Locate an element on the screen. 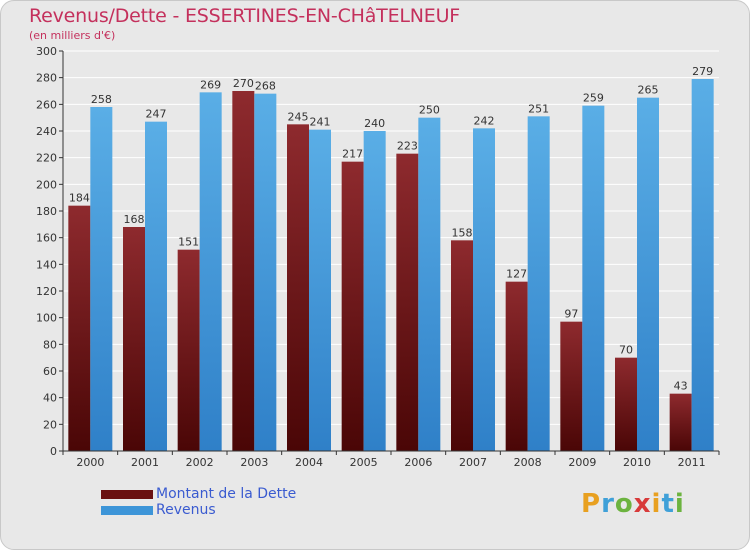 The image size is (750, 550). data-label: 250 is located at coordinates (429, 110).